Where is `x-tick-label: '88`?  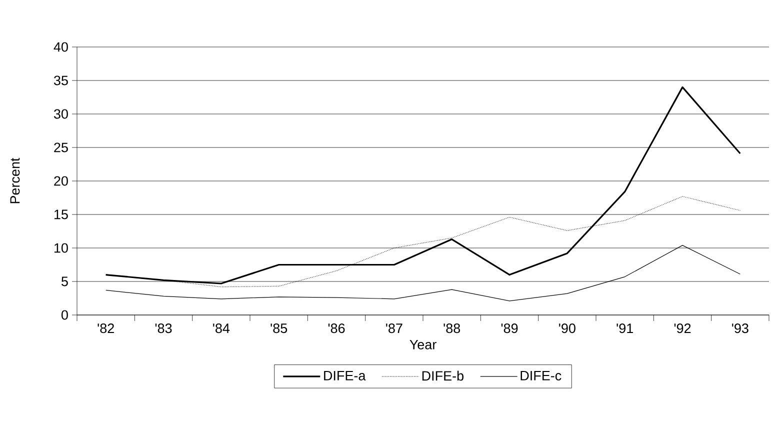 x-tick-label: '88 is located at coordinates (452, 329).